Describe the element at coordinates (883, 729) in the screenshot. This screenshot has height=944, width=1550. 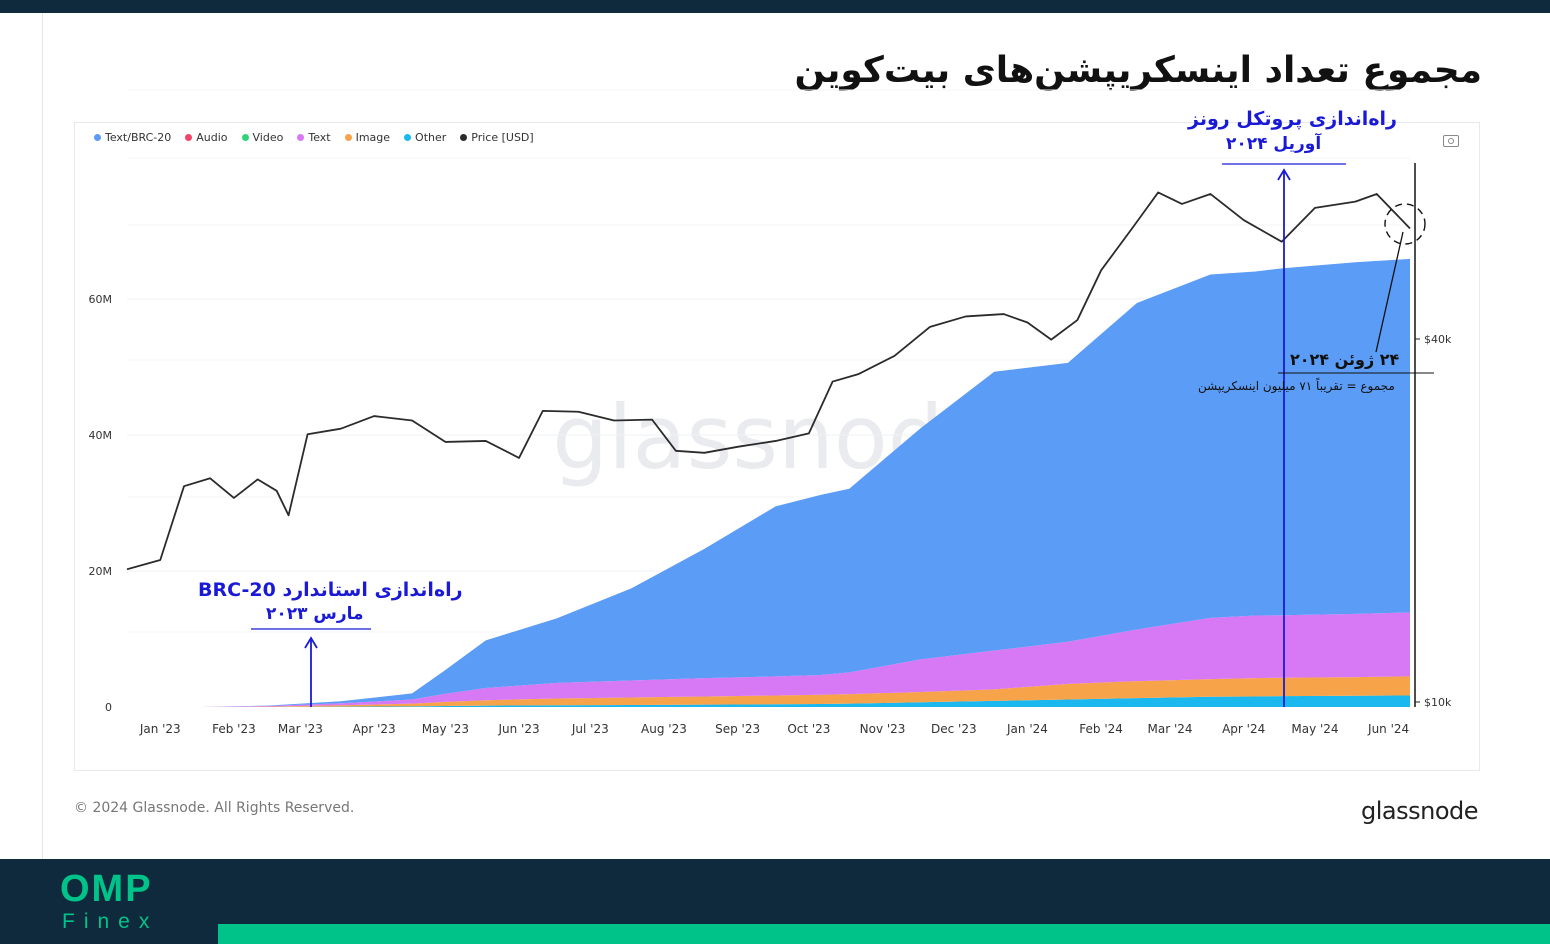
I see `x-tick-label: Nov '23` at that location.